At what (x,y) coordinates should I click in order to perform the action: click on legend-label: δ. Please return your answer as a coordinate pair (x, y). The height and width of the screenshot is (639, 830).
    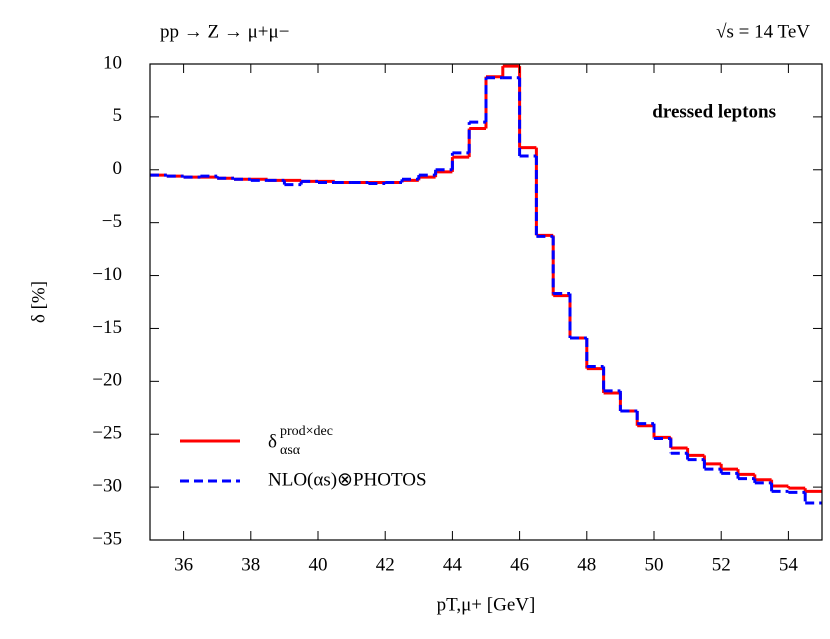
    Looking at the image, I should click on (272, 441).